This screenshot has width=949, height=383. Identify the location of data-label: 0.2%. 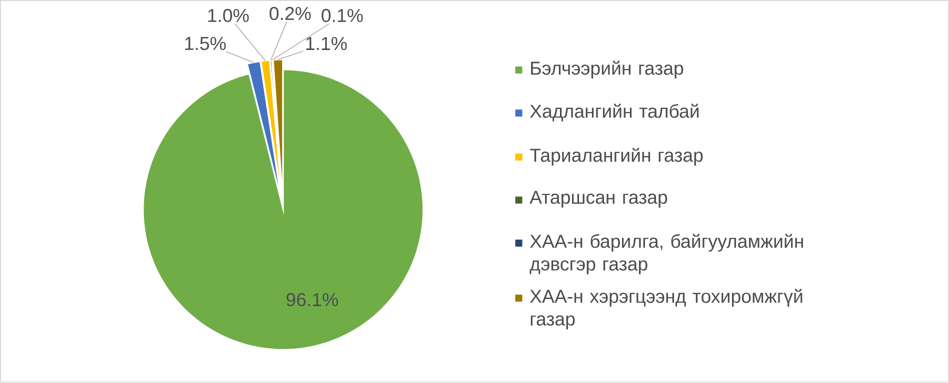
(290, 13).